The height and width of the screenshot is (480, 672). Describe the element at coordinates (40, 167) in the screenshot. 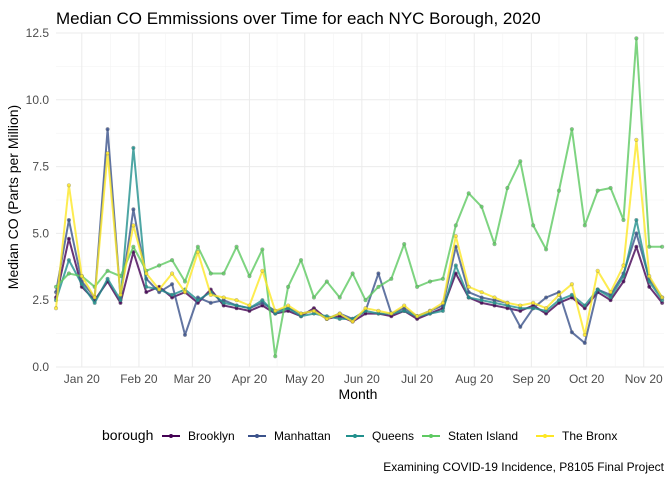

I see `y-tick-label: 7.5` at that location.